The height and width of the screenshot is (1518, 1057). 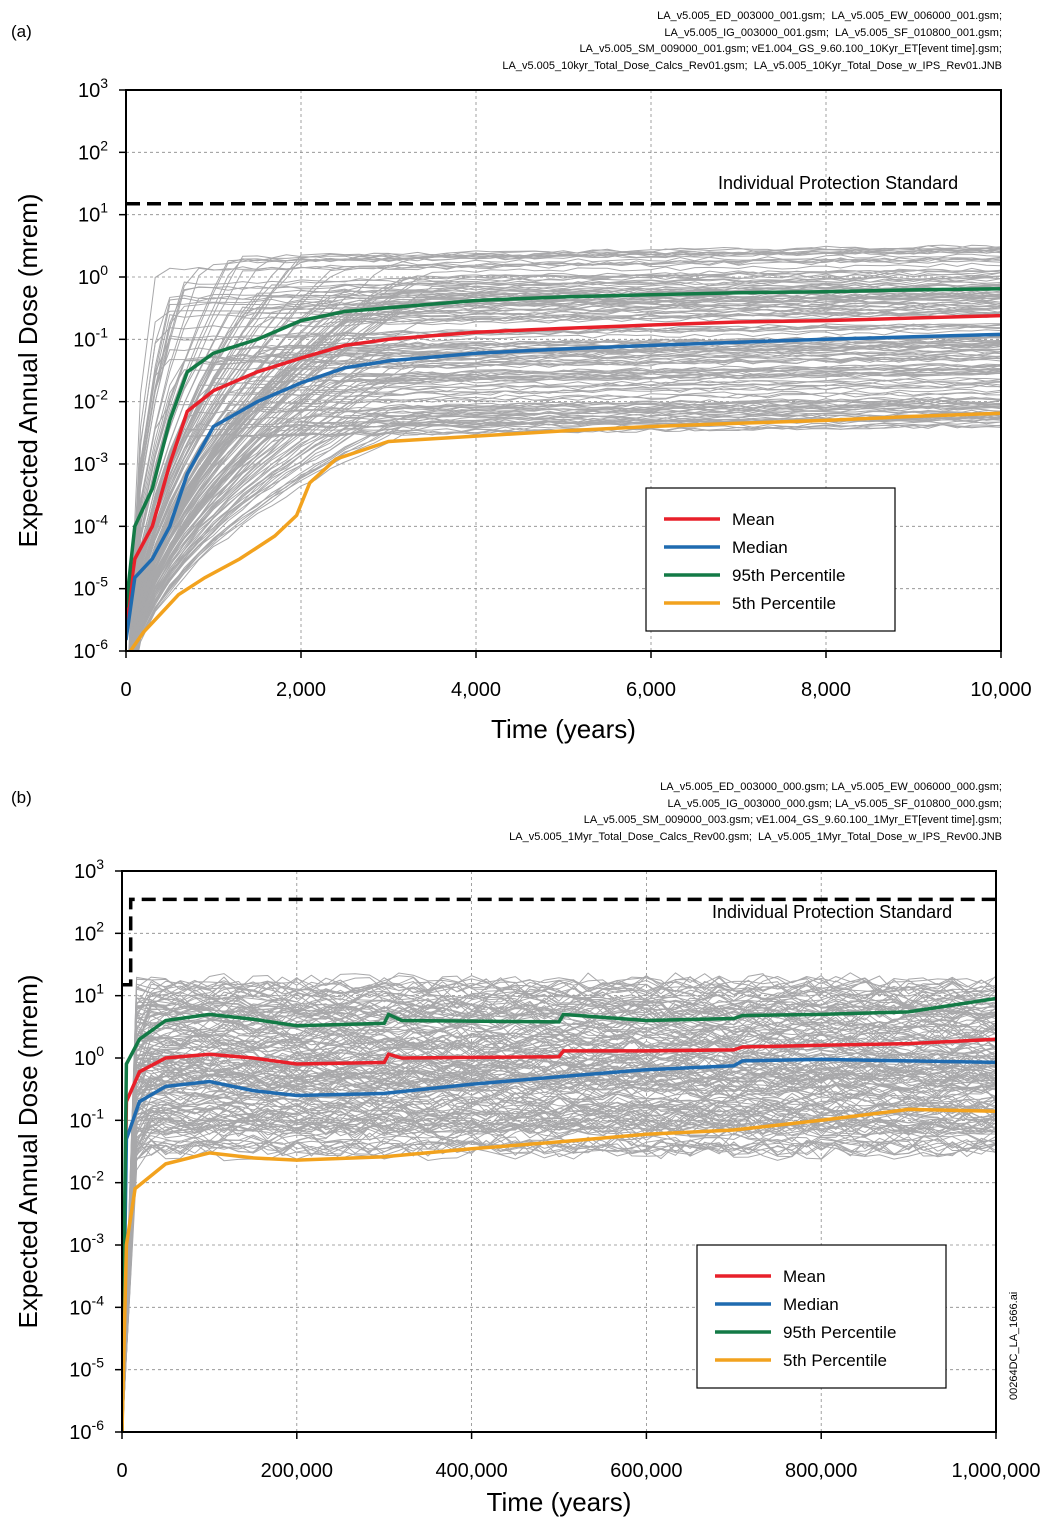 I want to click on y-tick-label: 10⁻¹, so click(x=86, y=1118).